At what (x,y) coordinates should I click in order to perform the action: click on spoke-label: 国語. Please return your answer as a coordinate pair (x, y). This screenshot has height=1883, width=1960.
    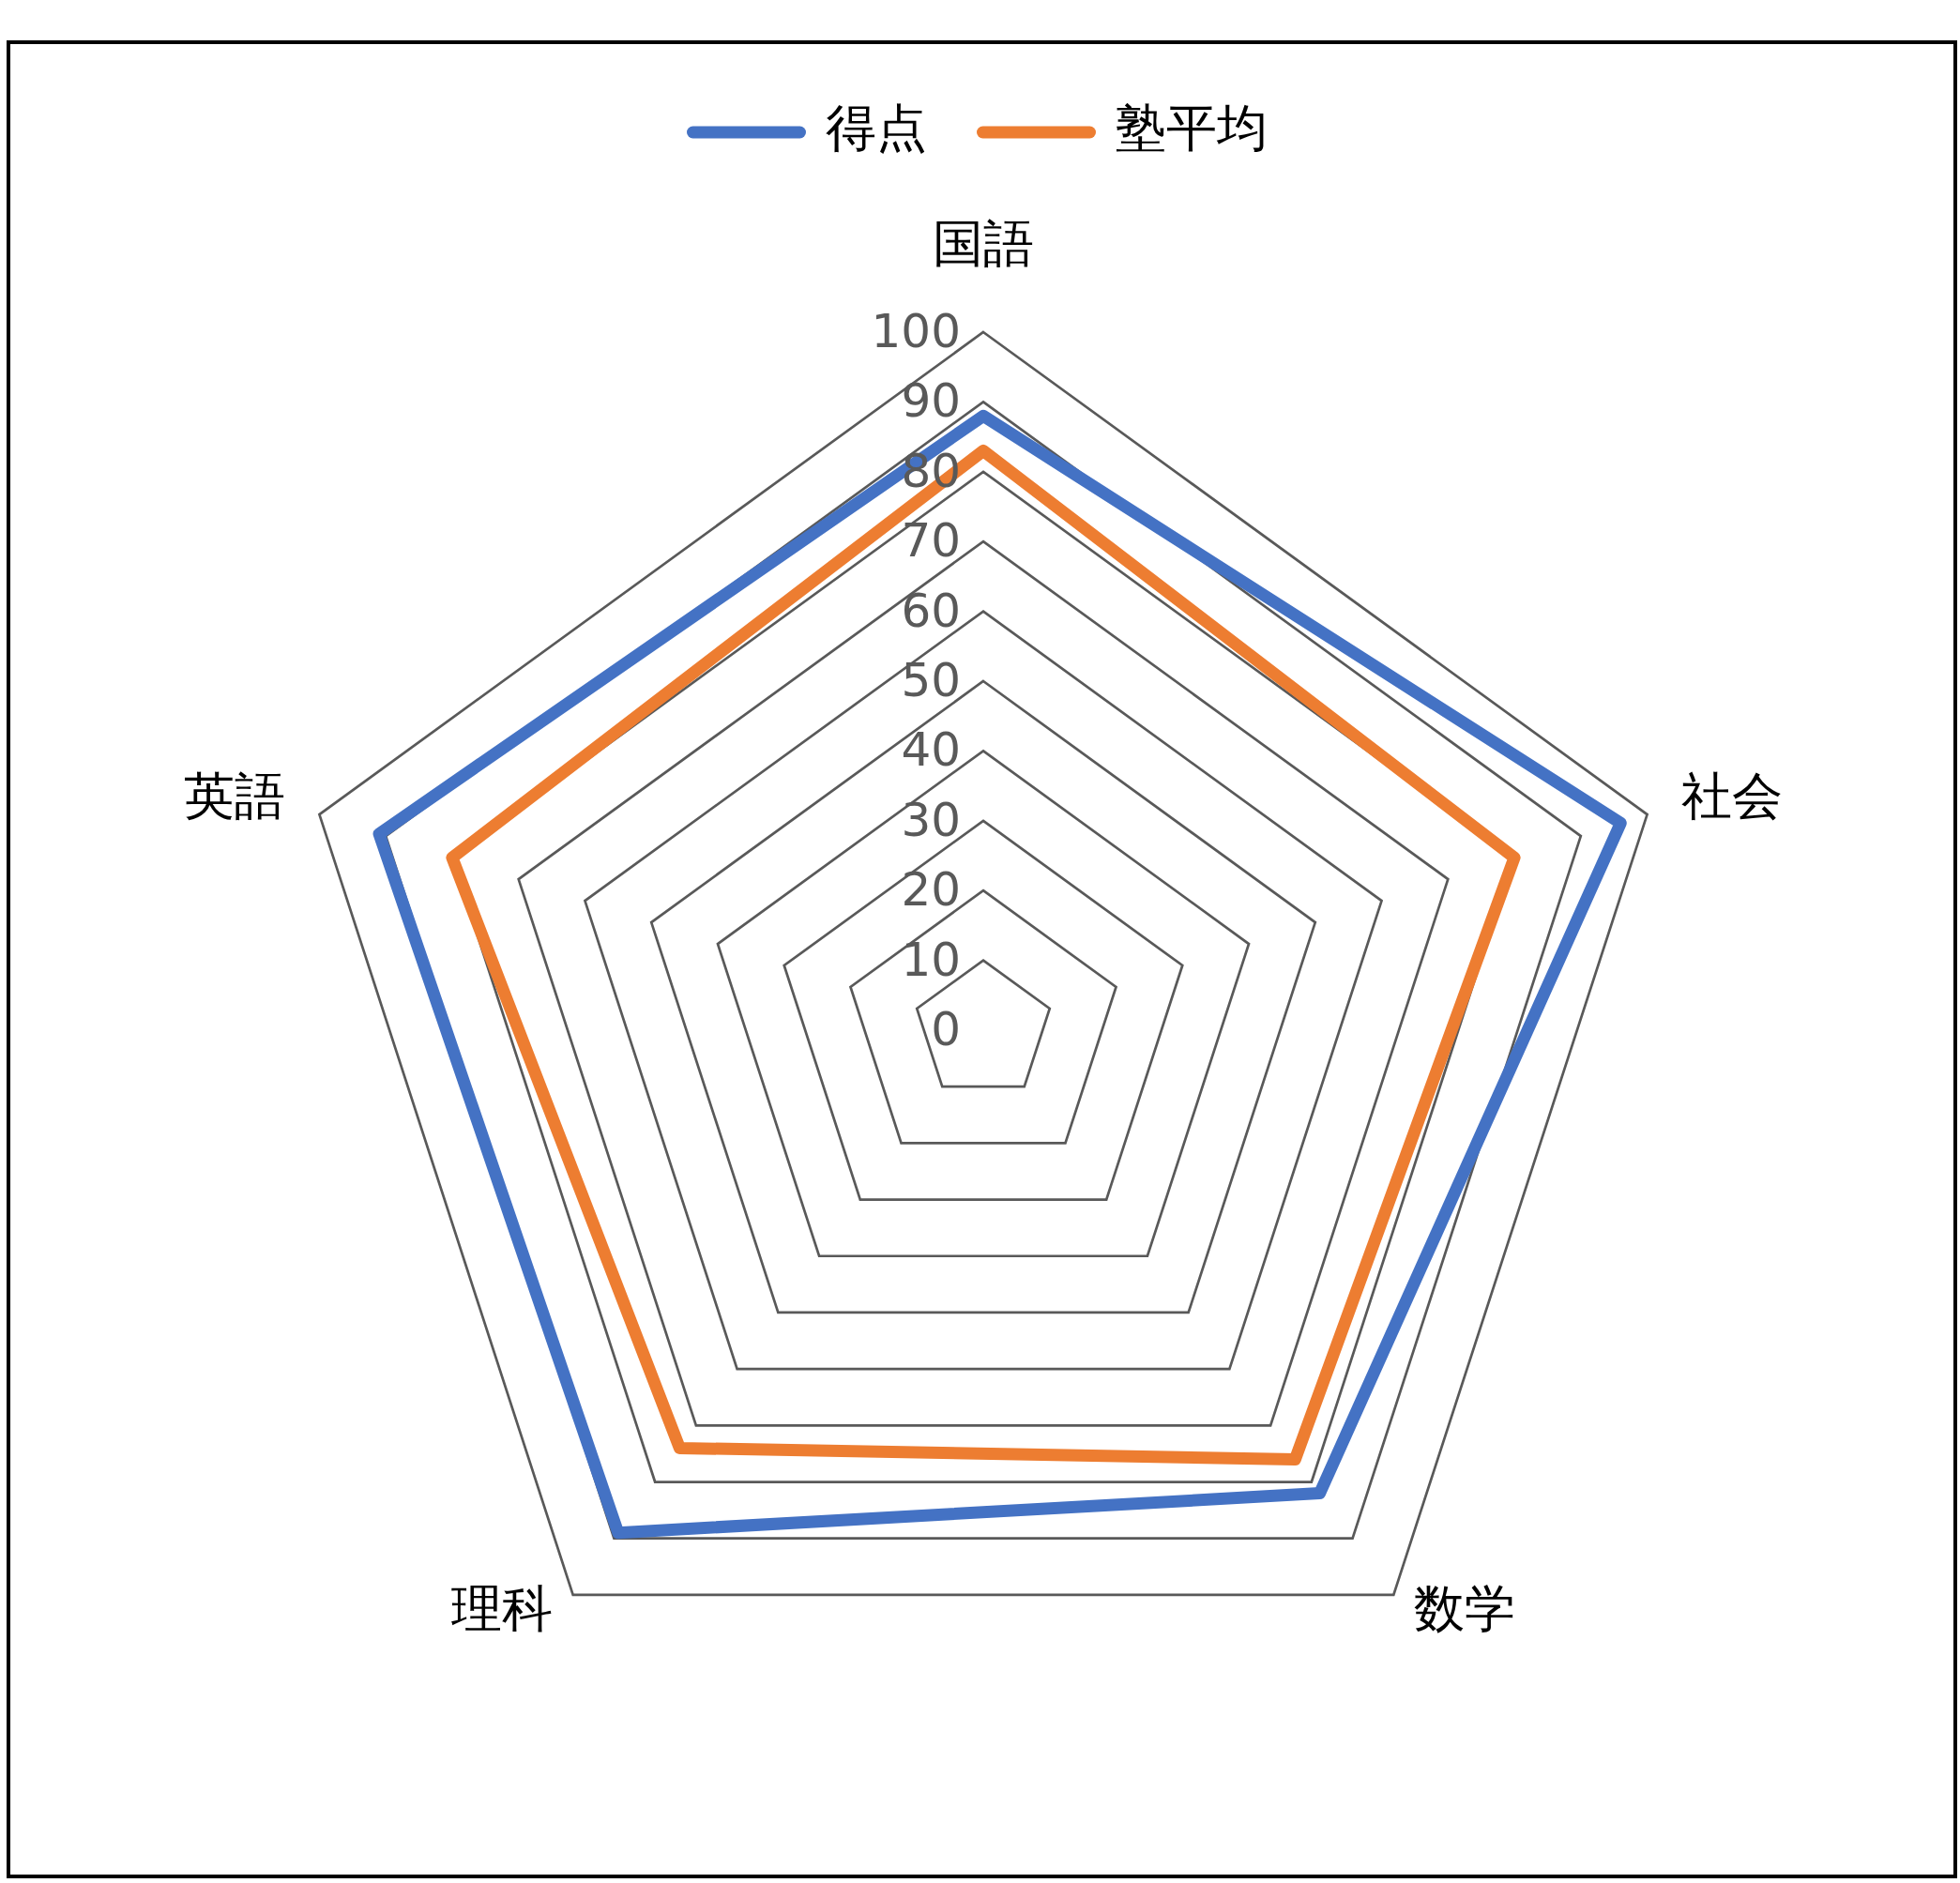
    Looking at the image, I should click on (984, 244).